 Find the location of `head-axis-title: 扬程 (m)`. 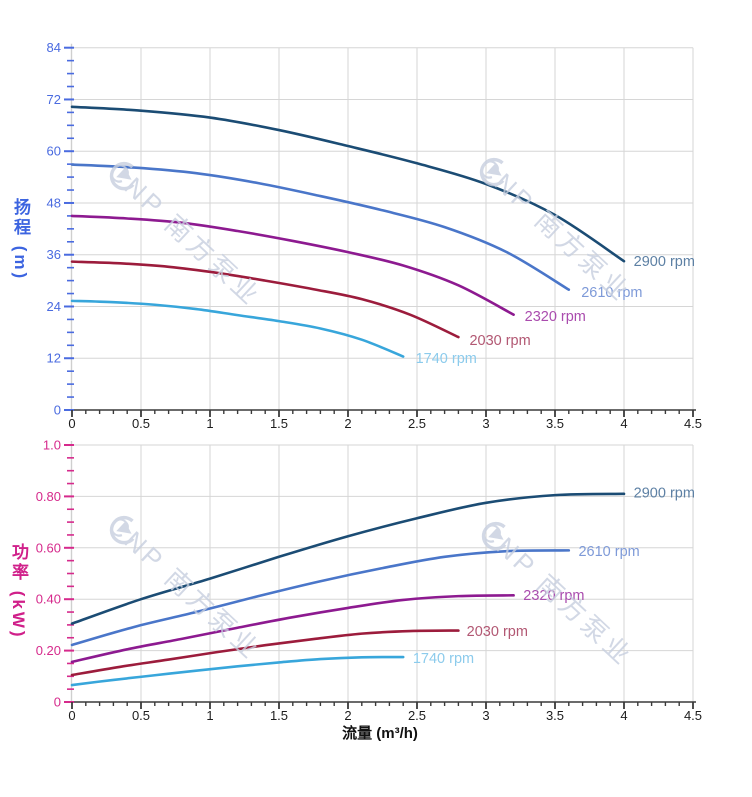

head-axis-title: 扬程 (m) is located at coordinates (20, 240).